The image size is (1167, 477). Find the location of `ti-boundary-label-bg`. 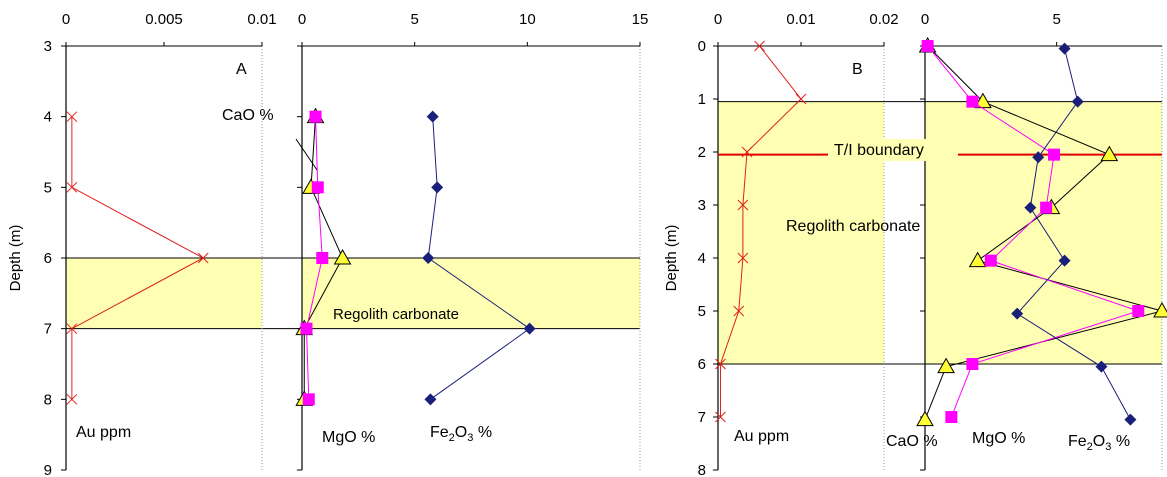

ti-boundary-label-bg is located at coordinates (893, 150).